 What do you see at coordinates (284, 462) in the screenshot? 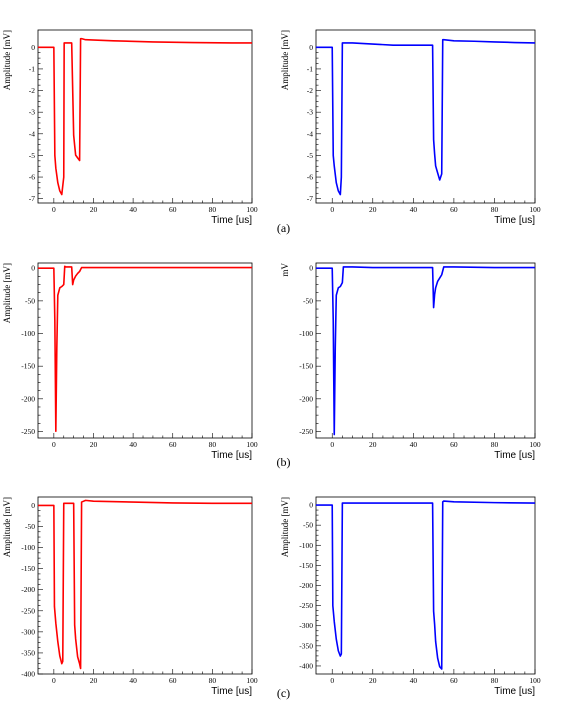
I see `panel-label-b: (b)` at bounding box center [284, 462].